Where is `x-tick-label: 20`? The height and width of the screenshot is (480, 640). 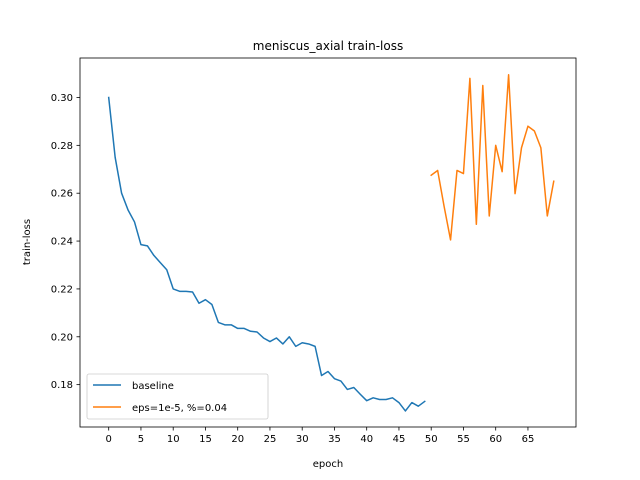 x-tick-label: 20 is located at coordinates (237, 439).